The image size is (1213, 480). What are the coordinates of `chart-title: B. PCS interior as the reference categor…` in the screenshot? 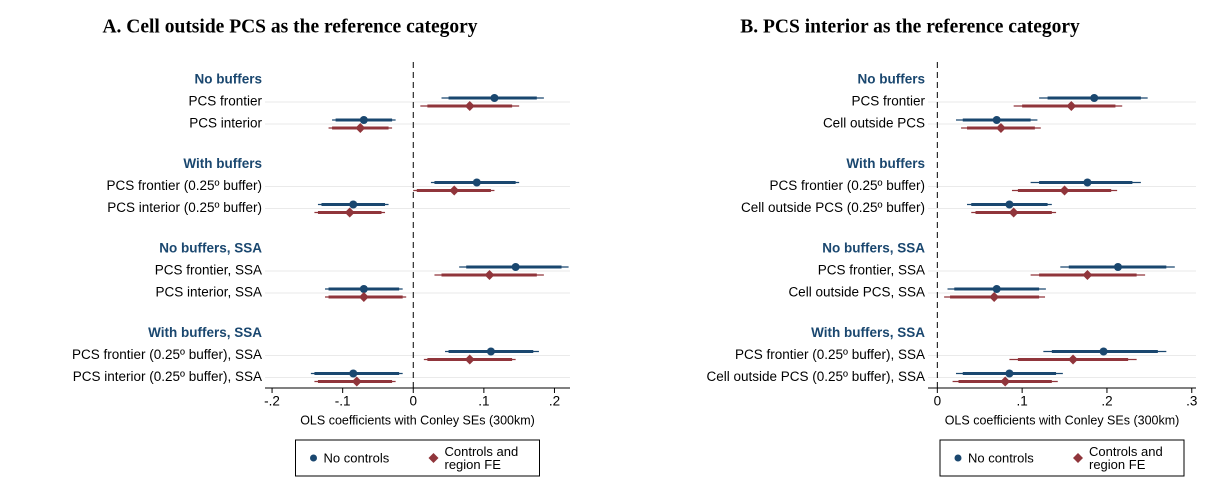 It's located at (910, 26).